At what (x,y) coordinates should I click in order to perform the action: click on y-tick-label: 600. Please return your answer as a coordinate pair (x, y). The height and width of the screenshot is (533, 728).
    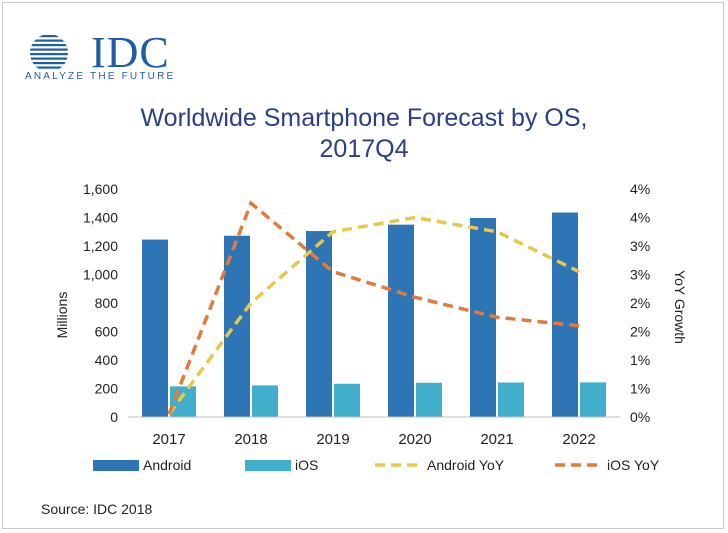
    Looking at the image, I should click on (107, 332).